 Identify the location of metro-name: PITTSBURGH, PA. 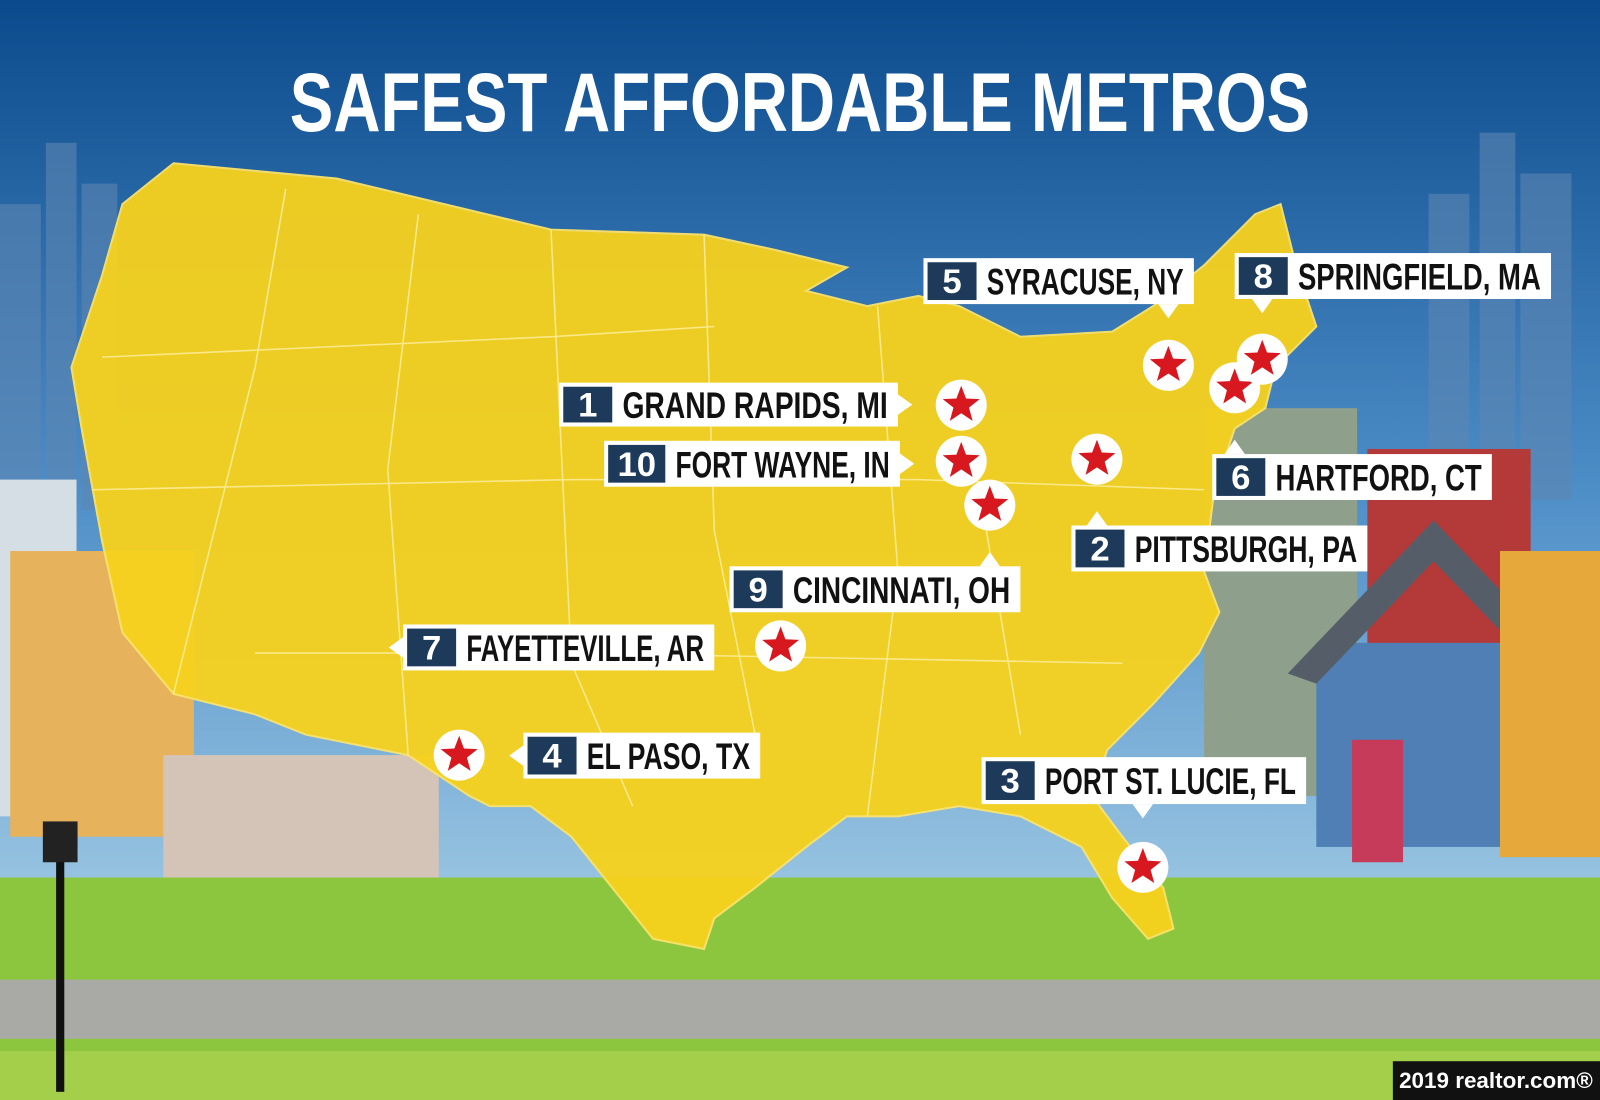
(1246, 549).